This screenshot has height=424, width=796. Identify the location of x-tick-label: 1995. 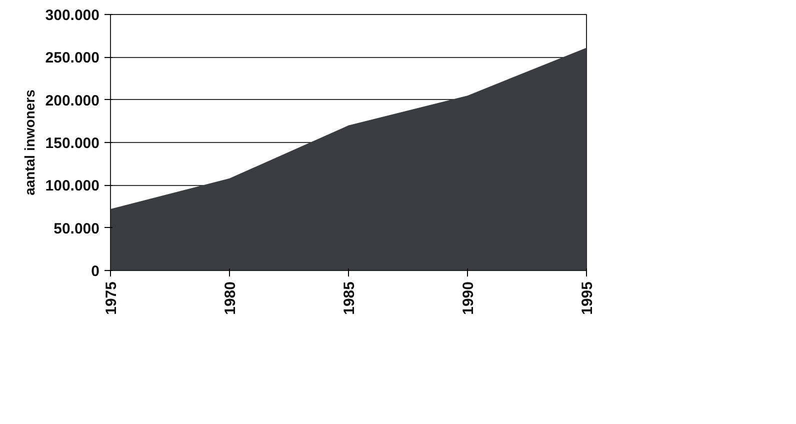
(587, 298).